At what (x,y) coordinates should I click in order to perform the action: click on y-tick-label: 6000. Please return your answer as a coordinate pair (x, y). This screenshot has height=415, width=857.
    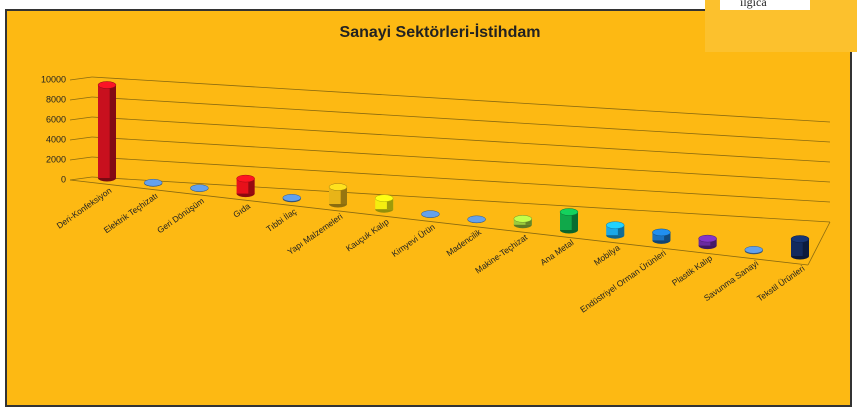
    Looking at the image, I should click on (56, 119).